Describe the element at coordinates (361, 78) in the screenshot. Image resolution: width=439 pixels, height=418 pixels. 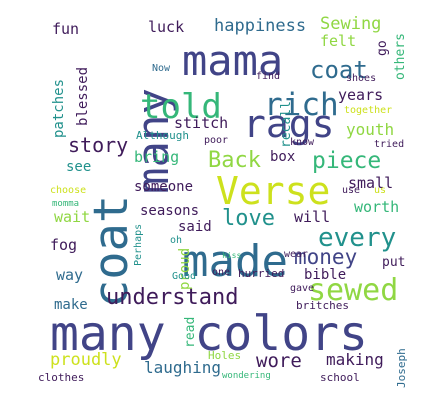
I see `word-shoes: shoes` at that location.